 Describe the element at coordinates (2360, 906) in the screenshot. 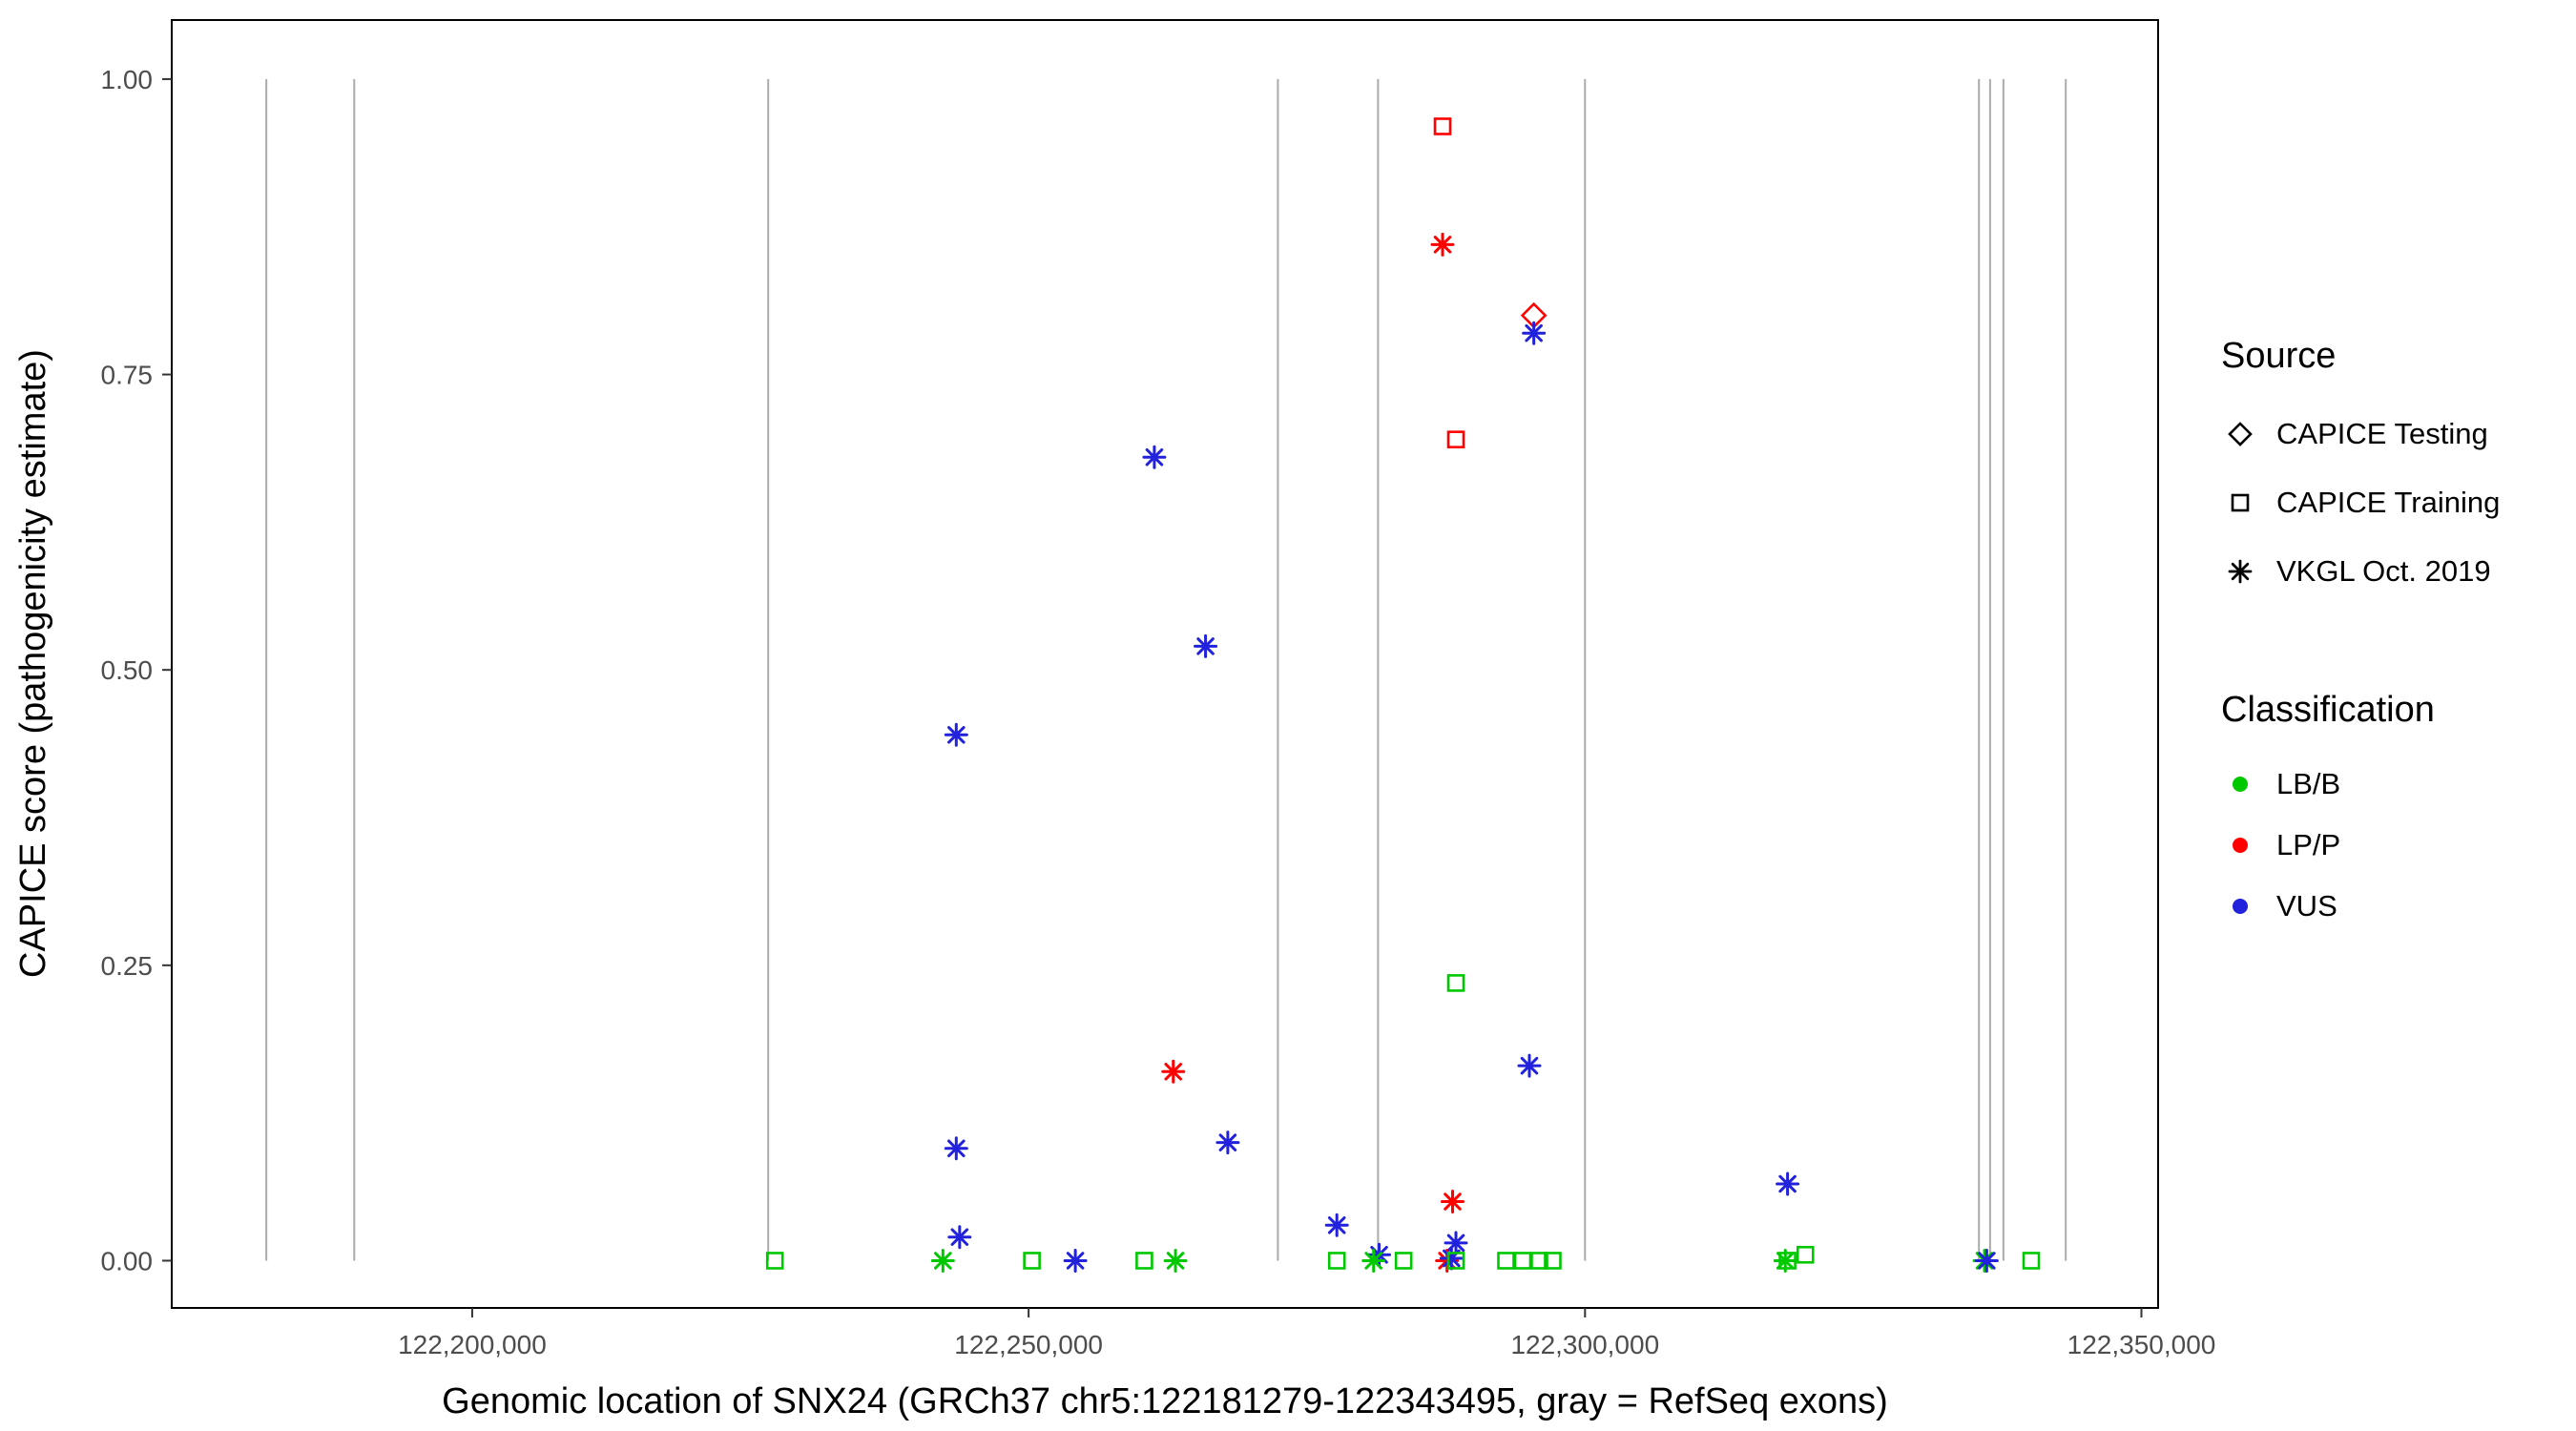

I see `legend-item-vus: VUS` at that location.